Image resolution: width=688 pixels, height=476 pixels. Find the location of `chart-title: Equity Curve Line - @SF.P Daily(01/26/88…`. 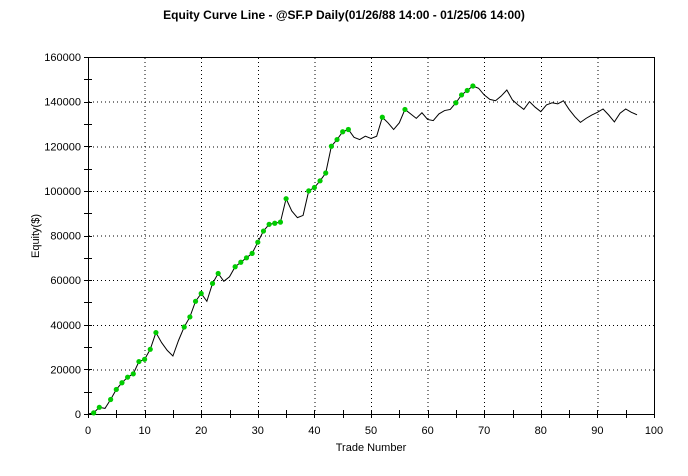

chart-title: Equity Curve Line - @SF.P Daily(01/26/88… is located at coordinates (344, 15).